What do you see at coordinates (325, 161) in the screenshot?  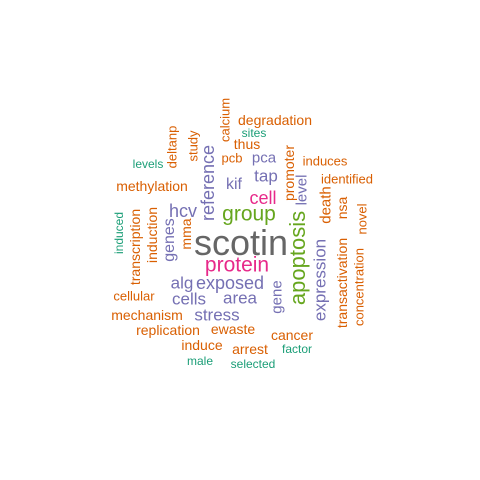 I see `word-induces: induces` at bounding box center [325, 161].